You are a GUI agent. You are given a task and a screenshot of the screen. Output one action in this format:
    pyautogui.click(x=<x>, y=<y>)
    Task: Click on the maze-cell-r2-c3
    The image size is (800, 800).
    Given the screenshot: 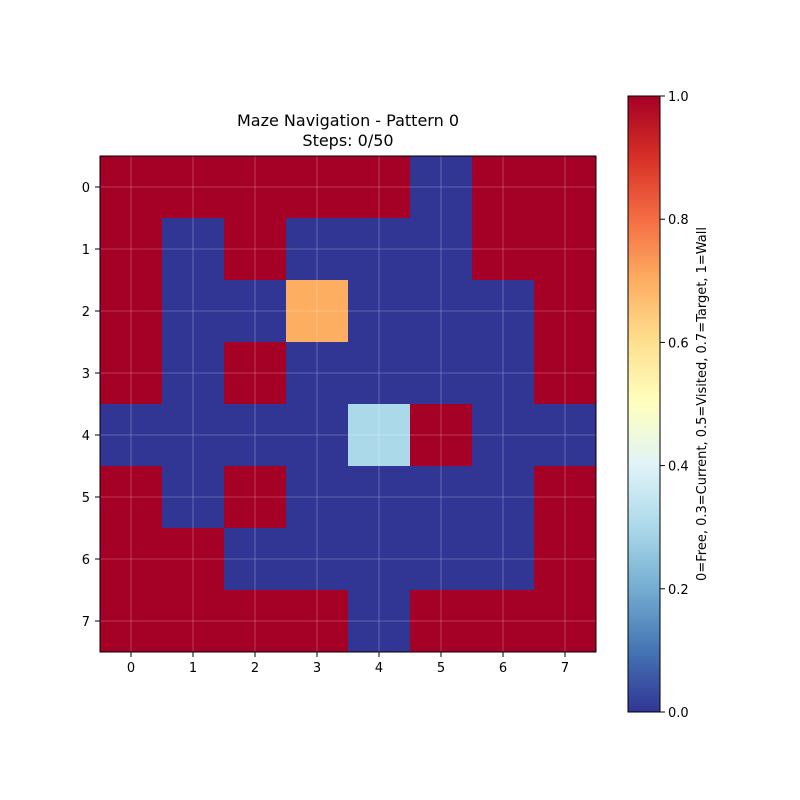 What is the action you would take?
    pyautogui.click(x=317, y=311)
    